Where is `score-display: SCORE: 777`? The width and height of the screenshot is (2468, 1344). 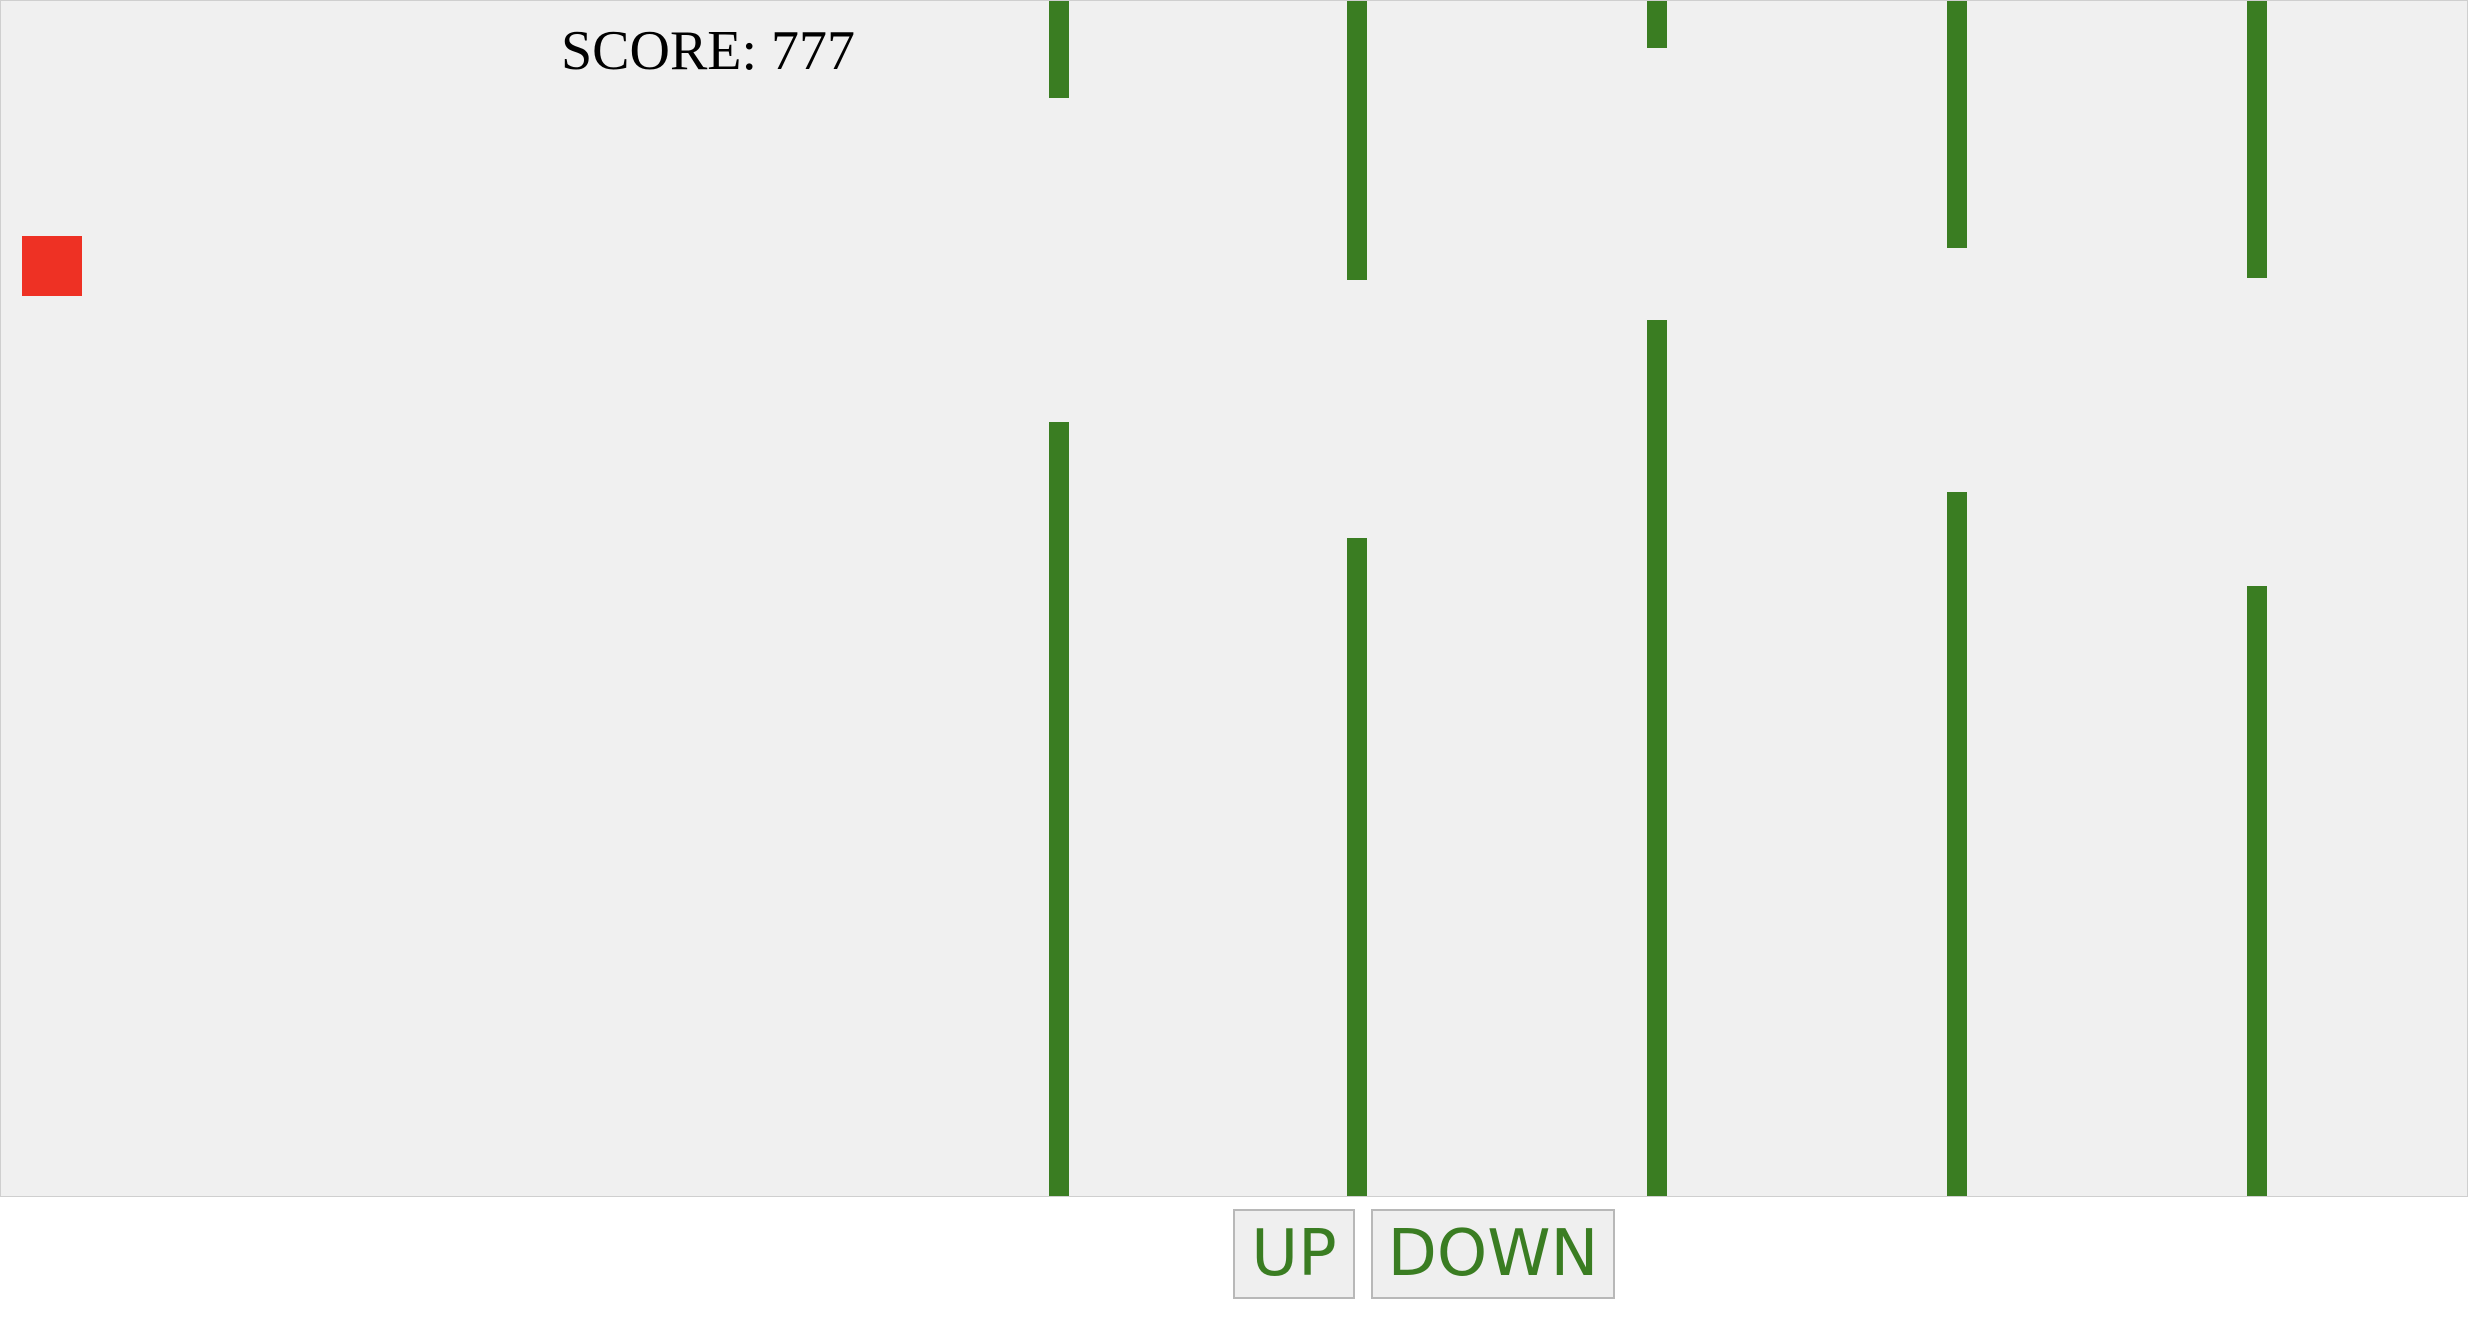 score-display: SCORE: 777 is located at coordinates (708, 51).